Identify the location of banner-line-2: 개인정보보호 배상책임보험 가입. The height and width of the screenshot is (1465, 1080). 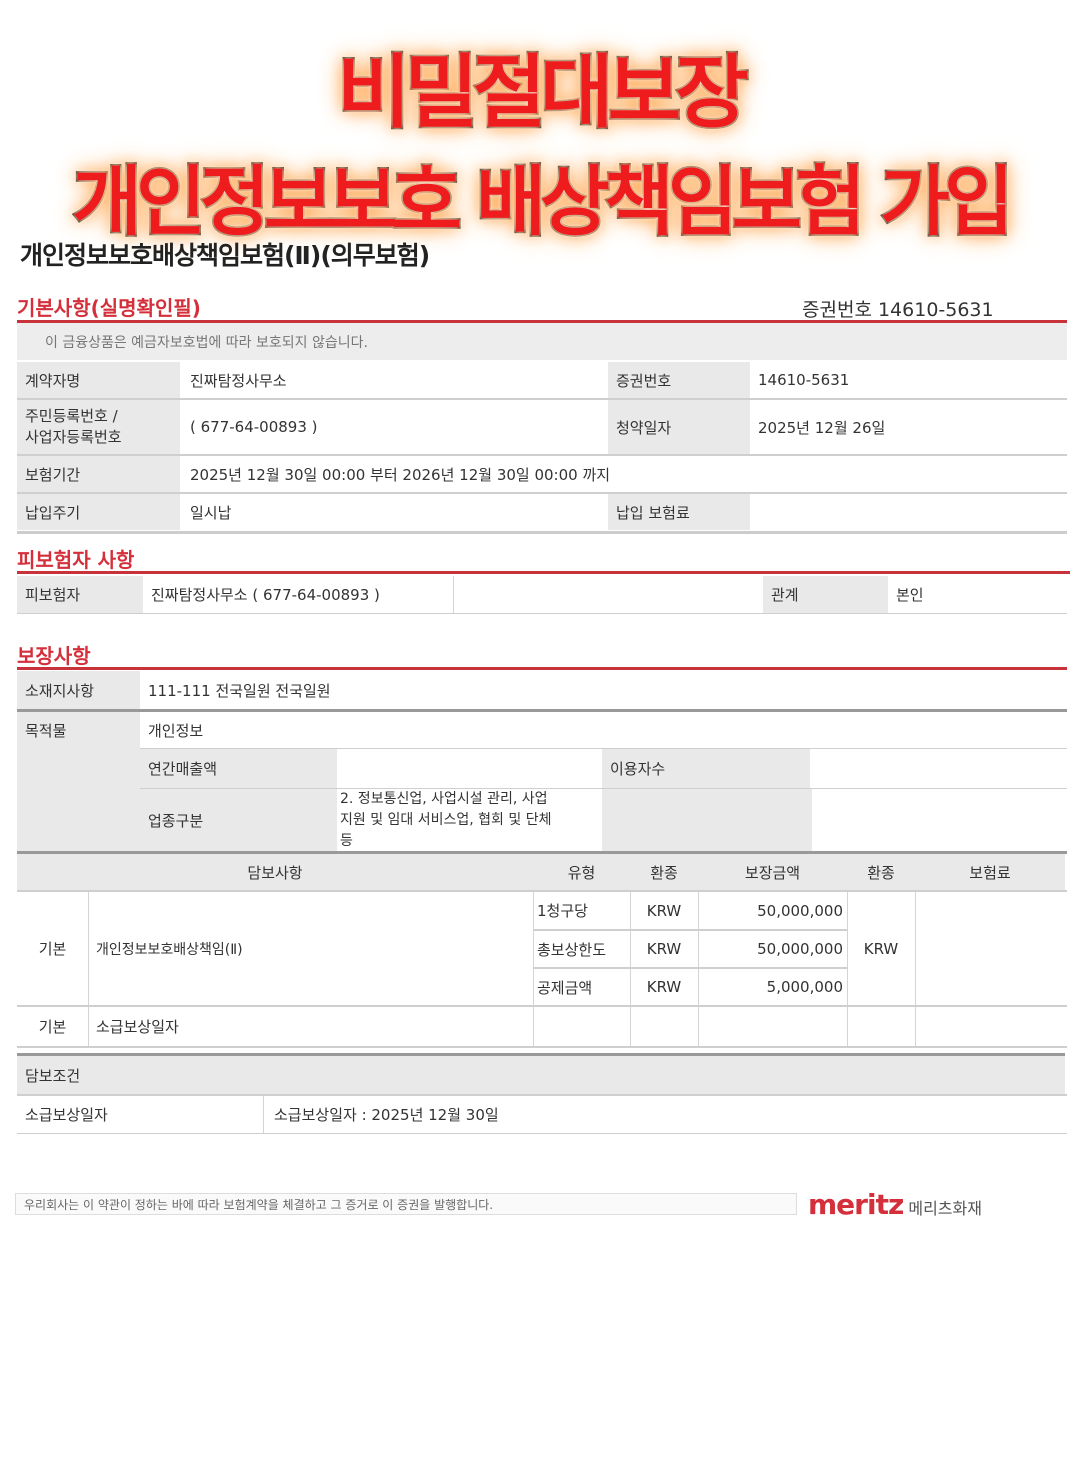
(543, 202).